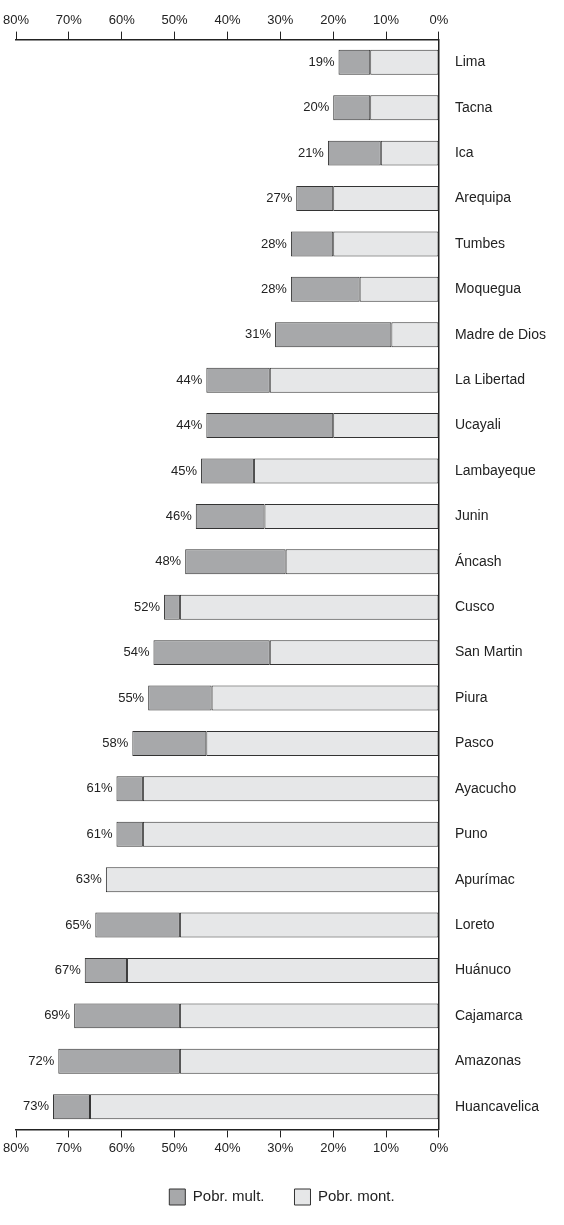 This screenshot has height=1225, width=564. Describe the element at coordinates (470, 61) in the screenshot. I see `y-tick-label: Lima` at that location.